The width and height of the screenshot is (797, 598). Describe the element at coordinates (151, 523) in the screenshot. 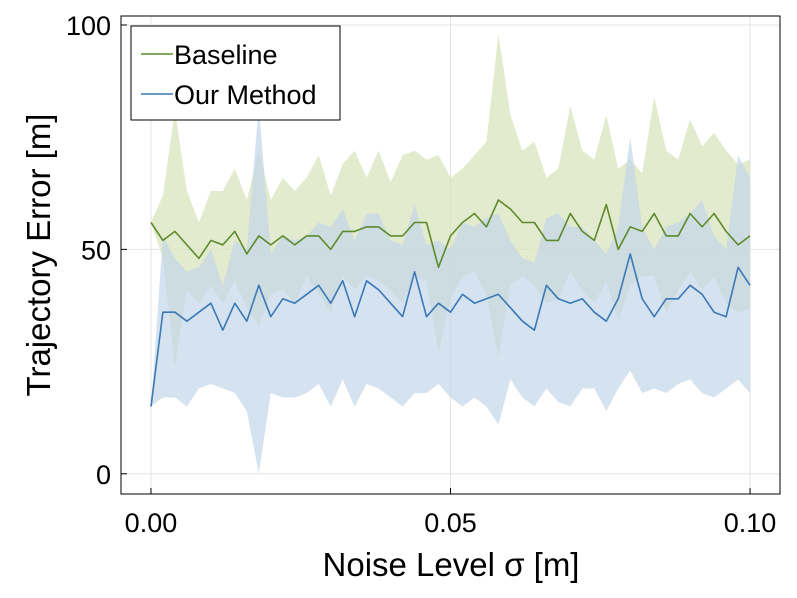

I see `x-tick-label-0: 0.00` at that location.